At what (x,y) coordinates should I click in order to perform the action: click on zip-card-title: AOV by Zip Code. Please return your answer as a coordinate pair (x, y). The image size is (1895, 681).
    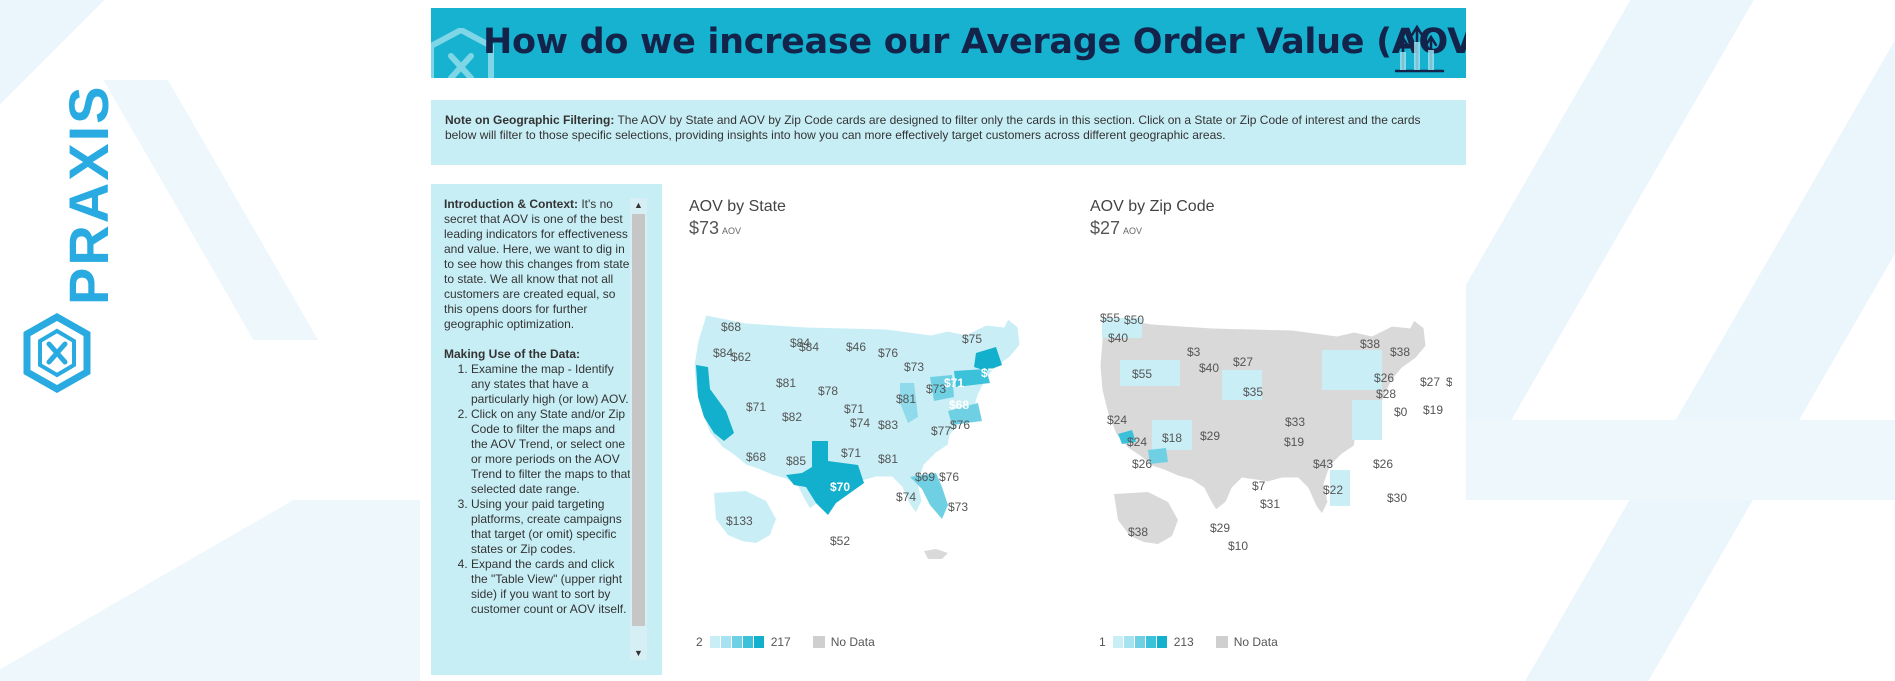
    Looking at the image, I should click on (1152, 206).